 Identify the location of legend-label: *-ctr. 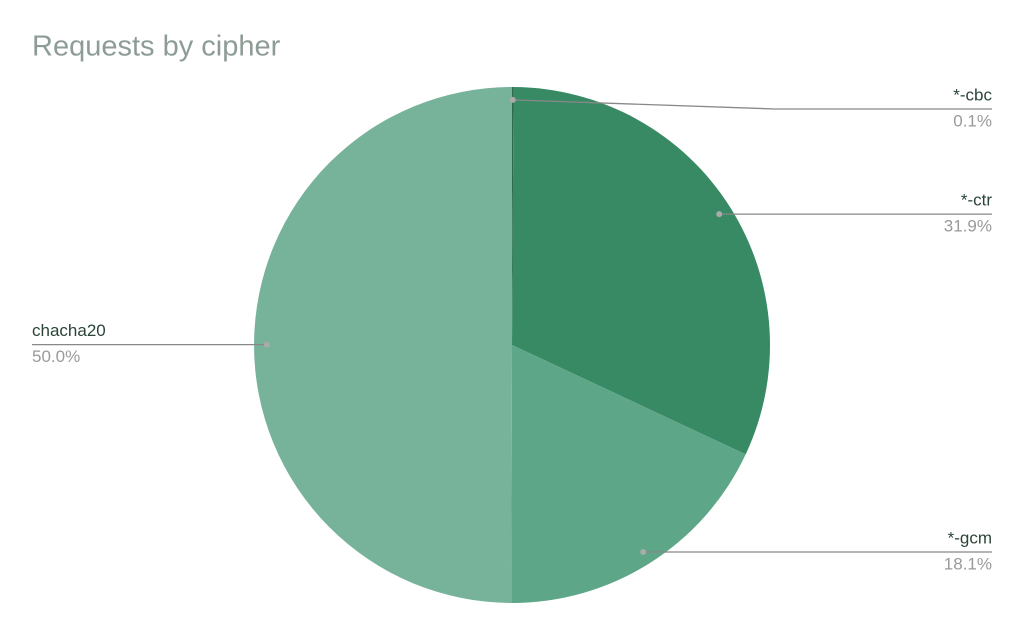
(977, 200).